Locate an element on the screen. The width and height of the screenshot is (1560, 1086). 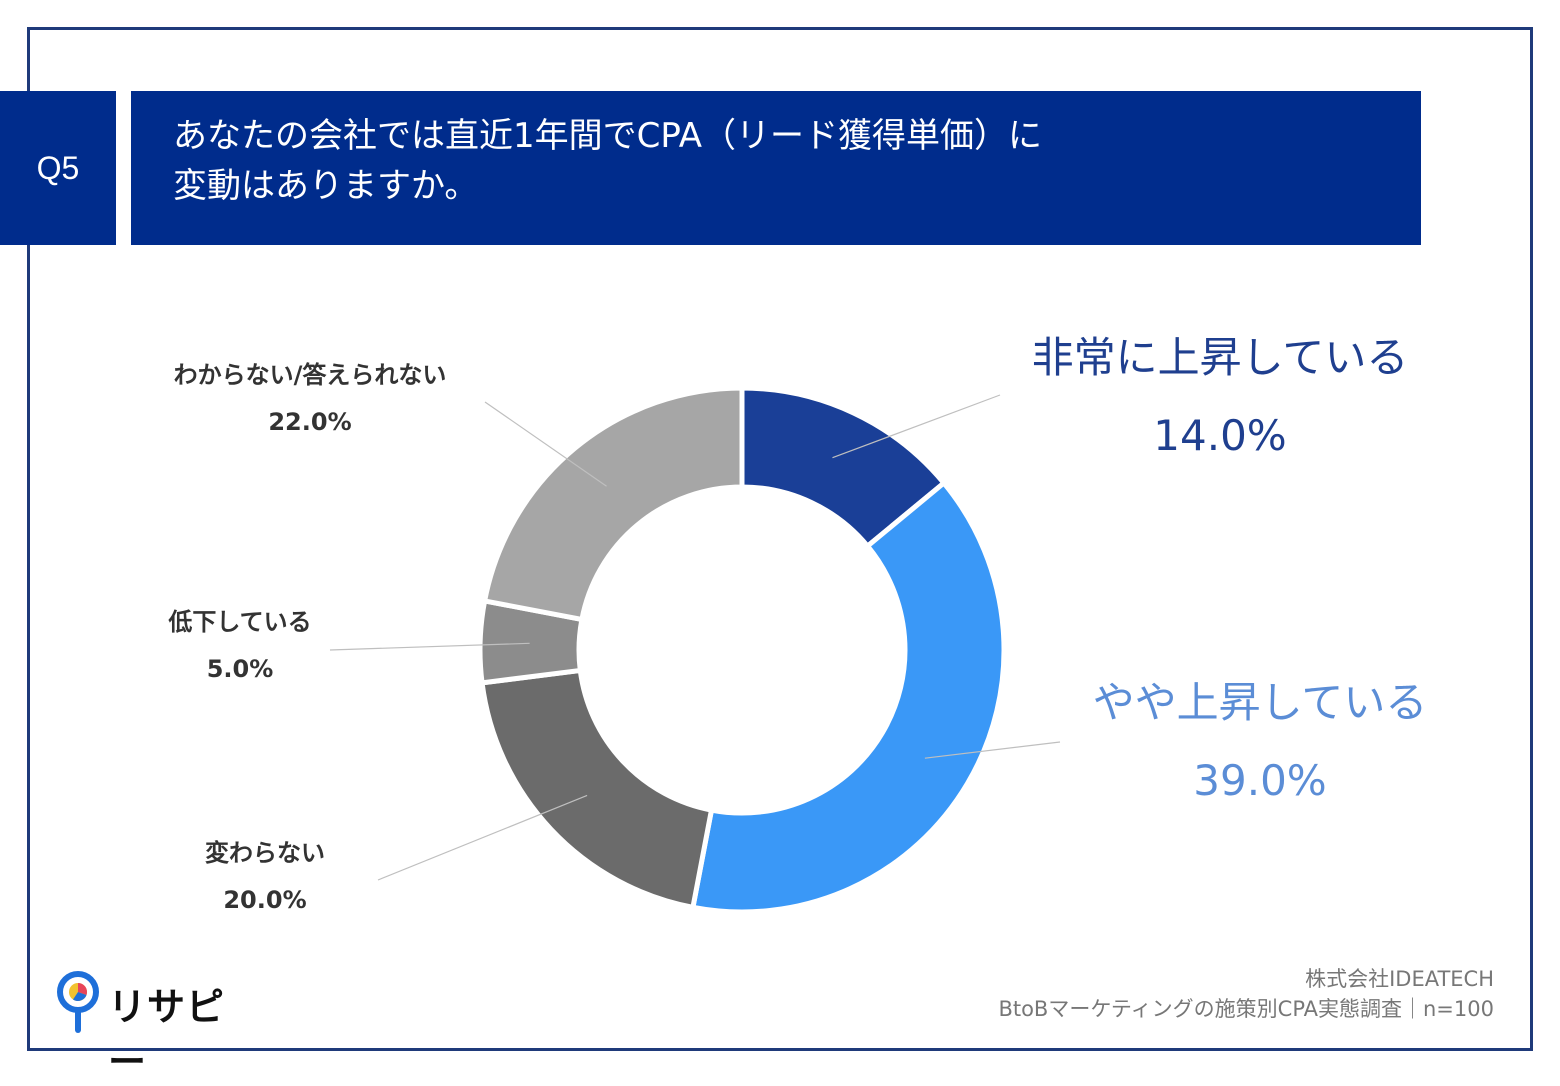
label-unchanged: 変わらない 20.0% is located at coordinates (265, 876).